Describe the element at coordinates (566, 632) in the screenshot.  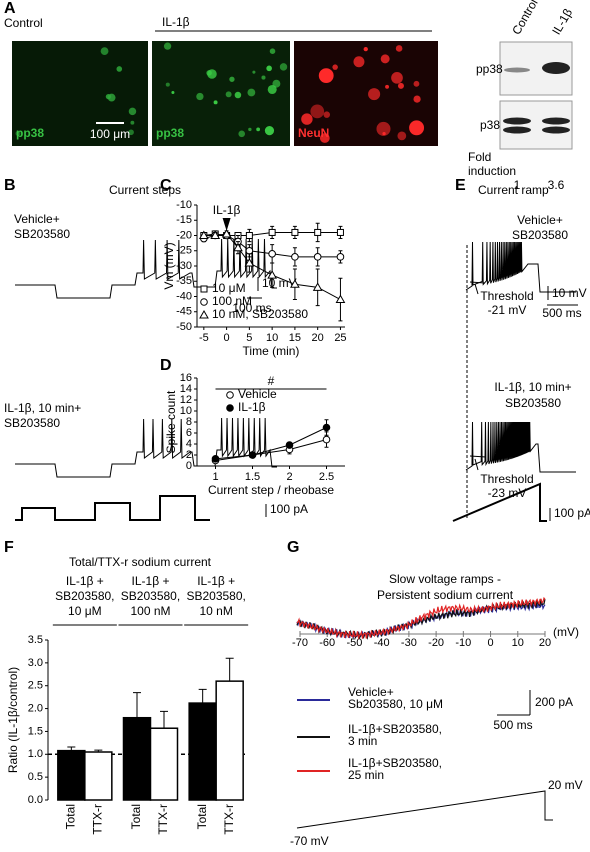
I see `axis-unit: (mV)` at that location.